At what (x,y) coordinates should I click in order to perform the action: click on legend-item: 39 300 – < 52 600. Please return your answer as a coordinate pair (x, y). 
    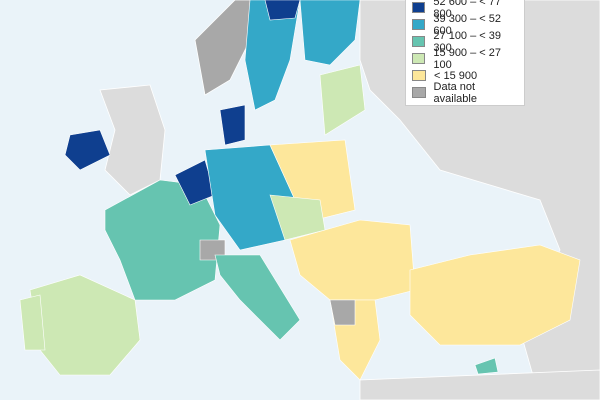
    Looking at the image, I should click on (465, 25).